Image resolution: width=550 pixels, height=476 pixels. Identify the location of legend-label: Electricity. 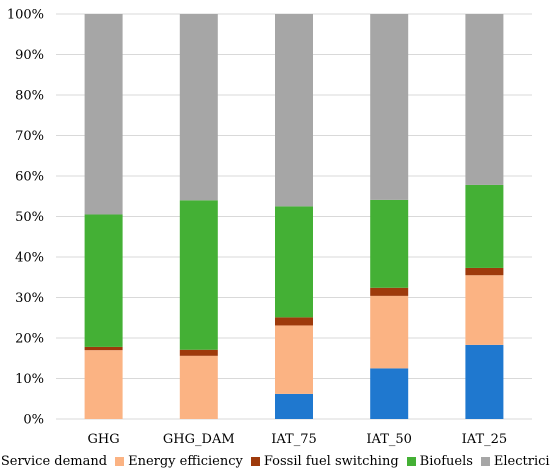
(521, 461).